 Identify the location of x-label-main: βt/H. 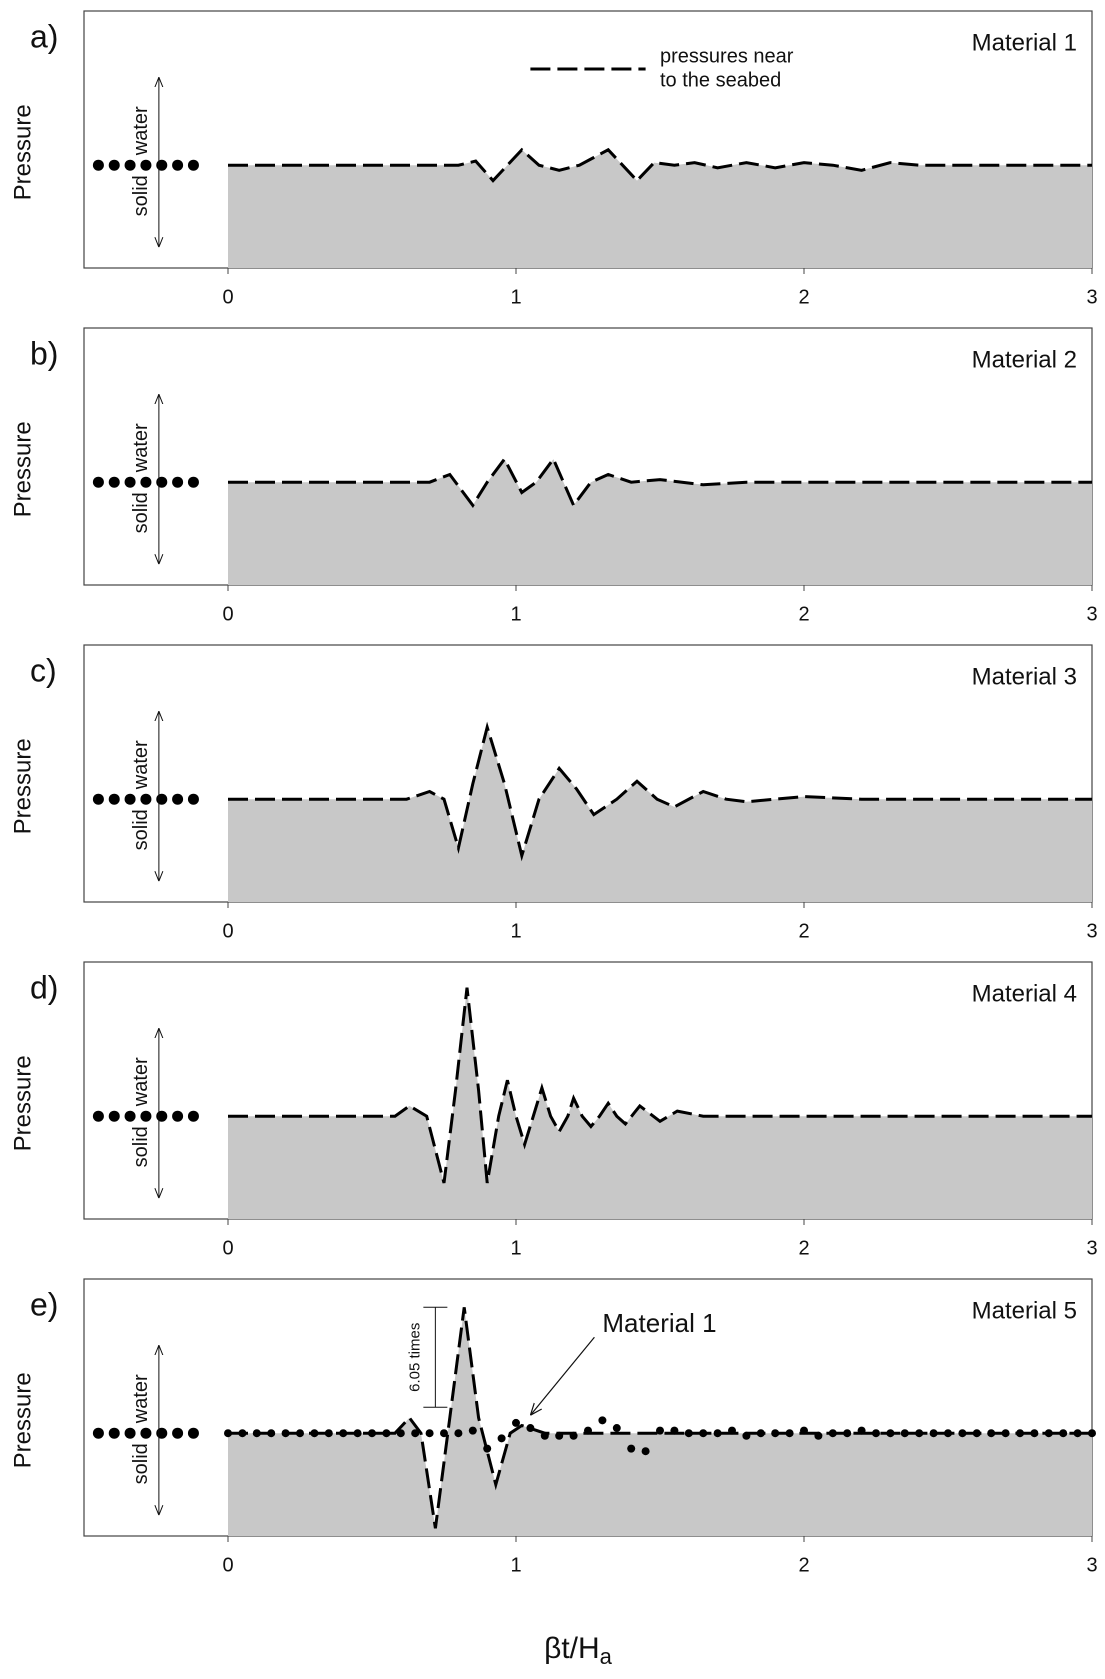
(572, 1648).